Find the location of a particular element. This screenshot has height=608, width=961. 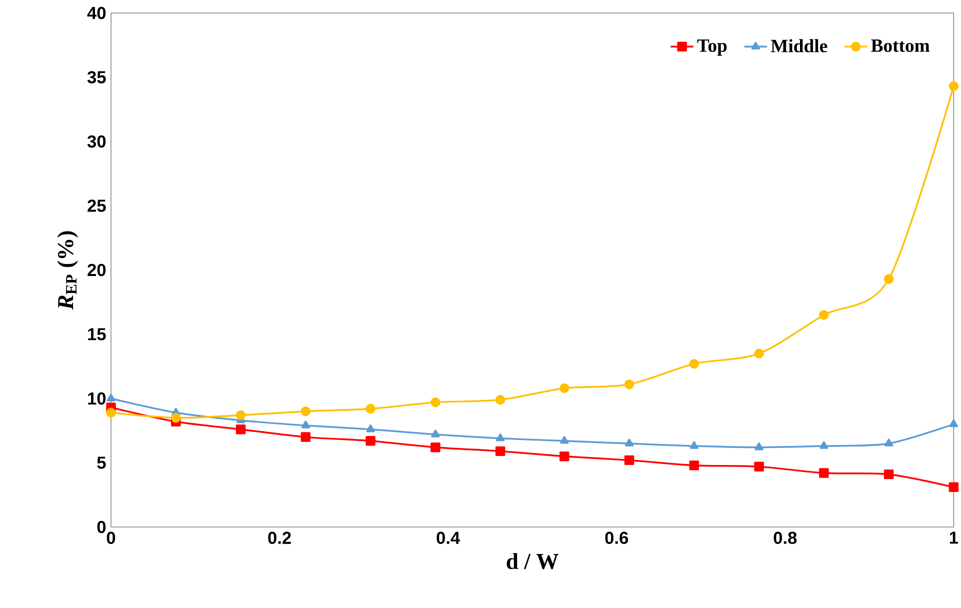

y-axis-title: R$_{EP}$ (%) is located at coordinates (67, 270).